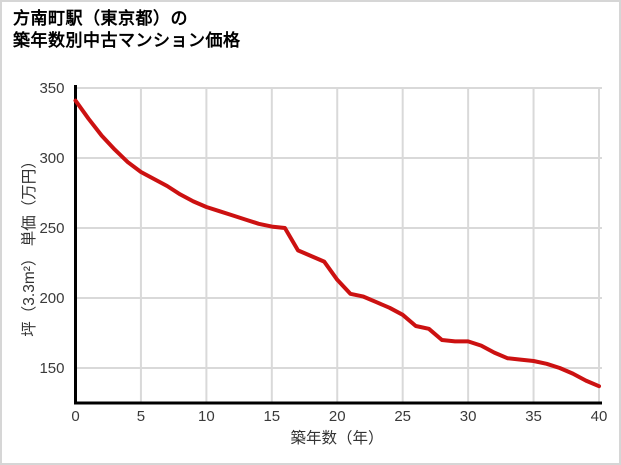  Describe the element at coordinates (51, 158) in the screenshot. I see `y-tick-label: 300` at that location.